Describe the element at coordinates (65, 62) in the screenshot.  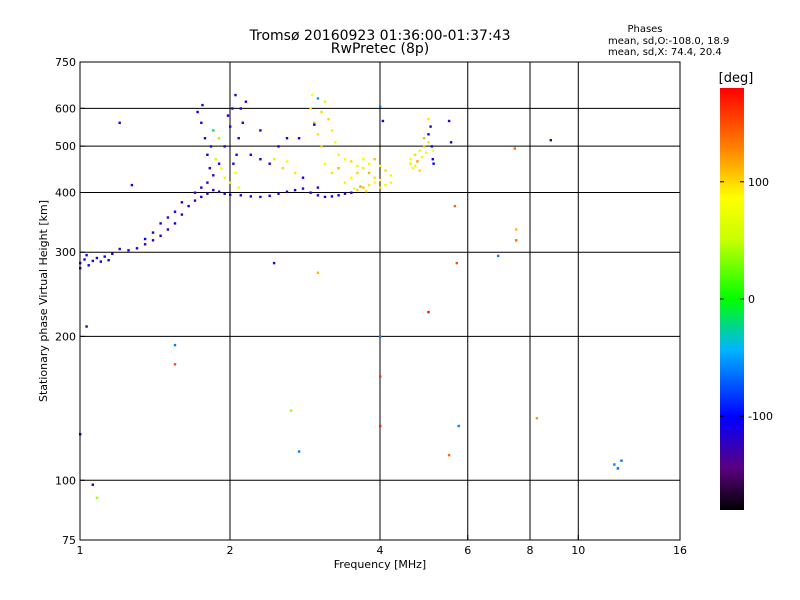
I see `y-tick-label: 750` at that location.